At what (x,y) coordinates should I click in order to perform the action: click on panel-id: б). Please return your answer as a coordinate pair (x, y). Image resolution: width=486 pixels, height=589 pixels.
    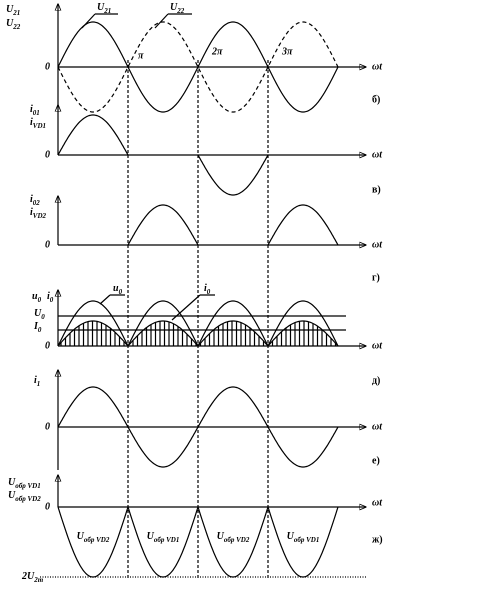
    Looking at the image, I should click on (376, 99).